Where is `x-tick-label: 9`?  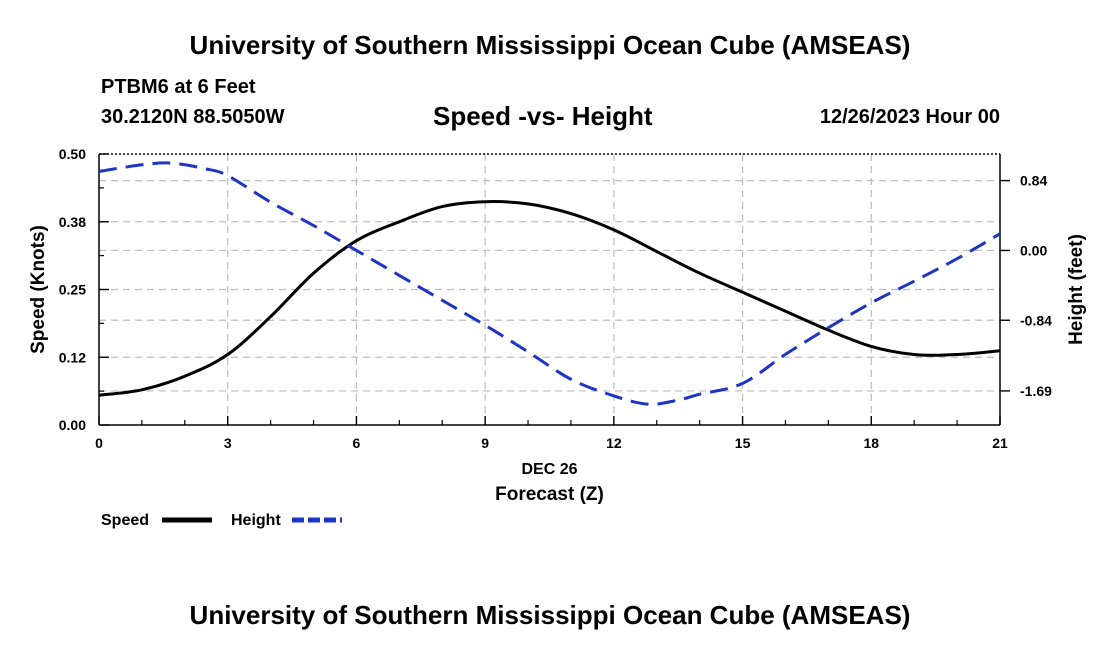 x-tick-label: 9 is located at coordinates (485, 443).